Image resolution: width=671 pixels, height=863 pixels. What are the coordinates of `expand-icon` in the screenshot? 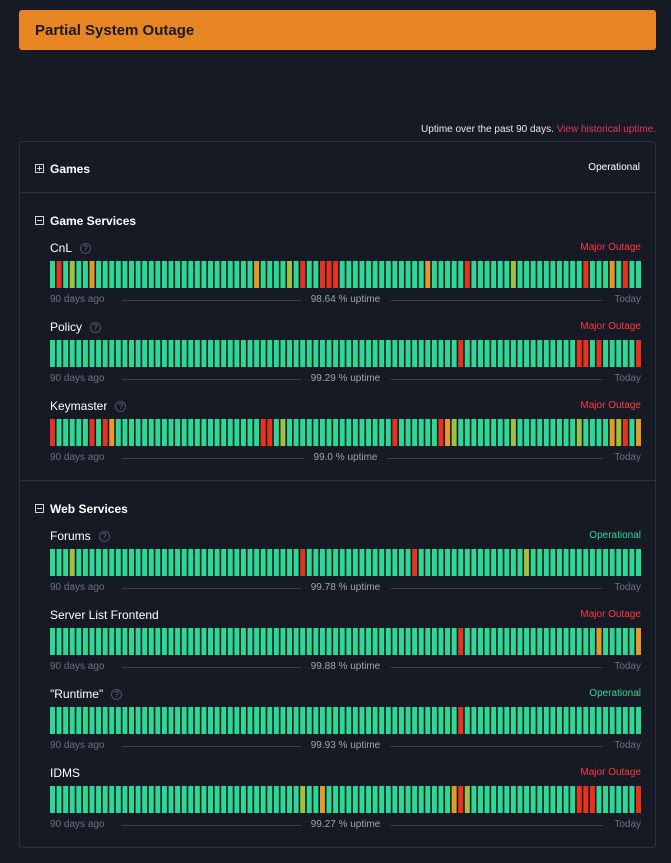 It's located at (39, 168).